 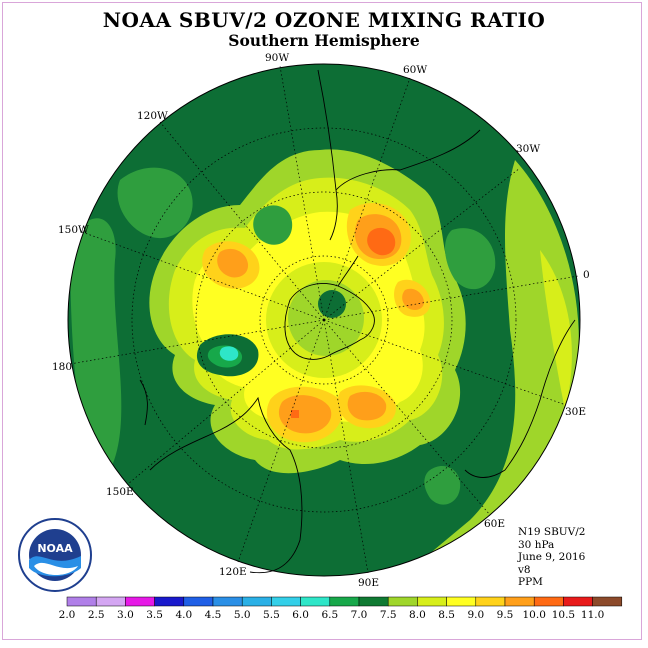 I want to click on max-orange-sw, so click(x=305, y=414).